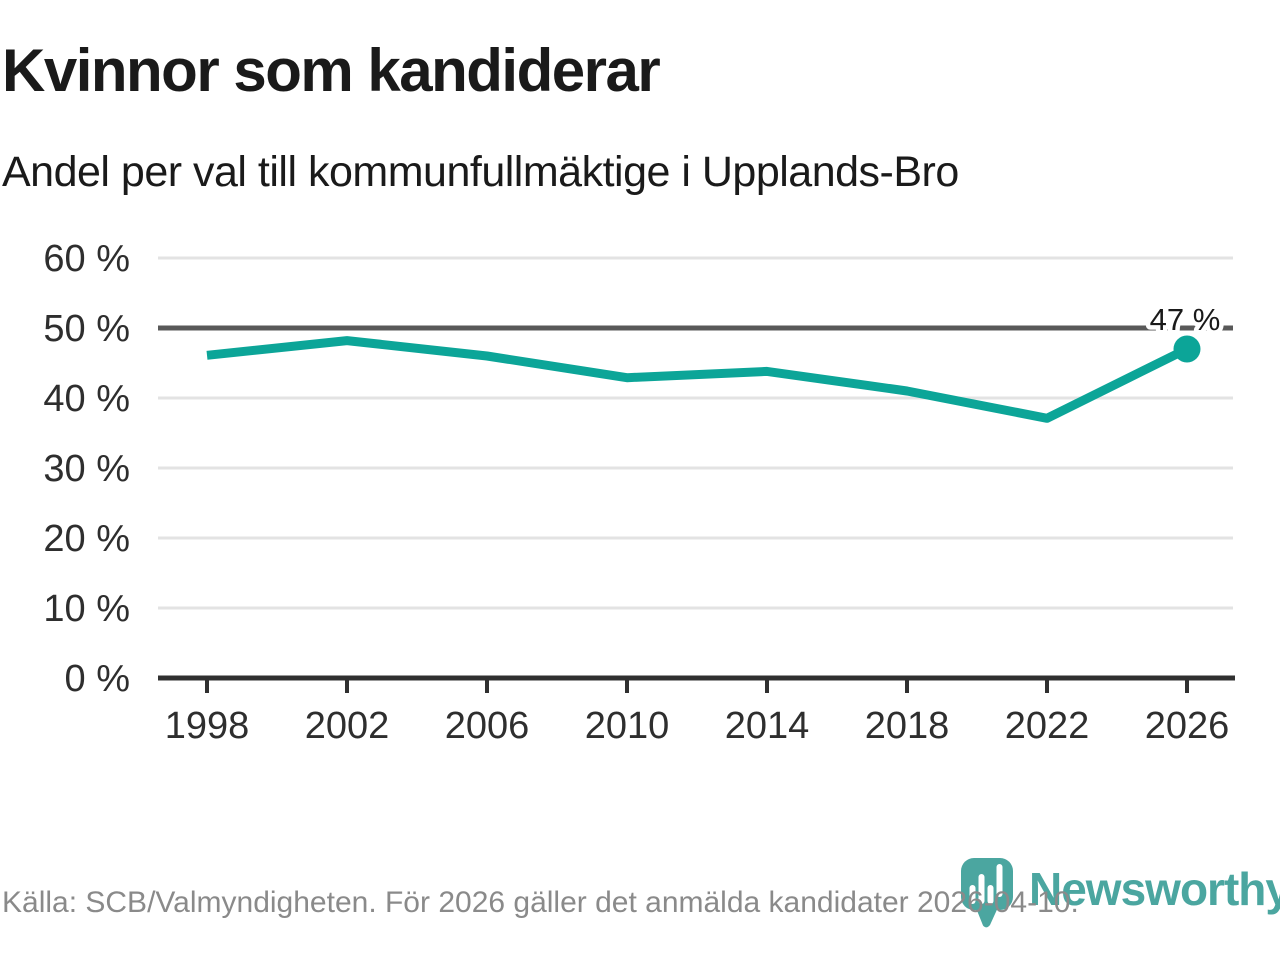 Image resolution: width=1280 pixels, height=960 pixels. I want to click on y-tick-label-50: 50 %, so click(86, 329).